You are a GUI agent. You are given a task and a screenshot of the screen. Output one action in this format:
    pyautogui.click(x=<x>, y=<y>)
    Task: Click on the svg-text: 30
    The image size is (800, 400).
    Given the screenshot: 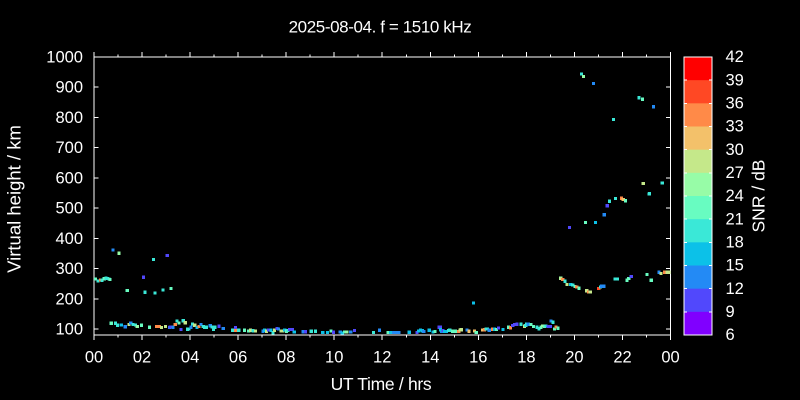 What is the action you would take?
    pyautogui.click(x=735, y=150)
    